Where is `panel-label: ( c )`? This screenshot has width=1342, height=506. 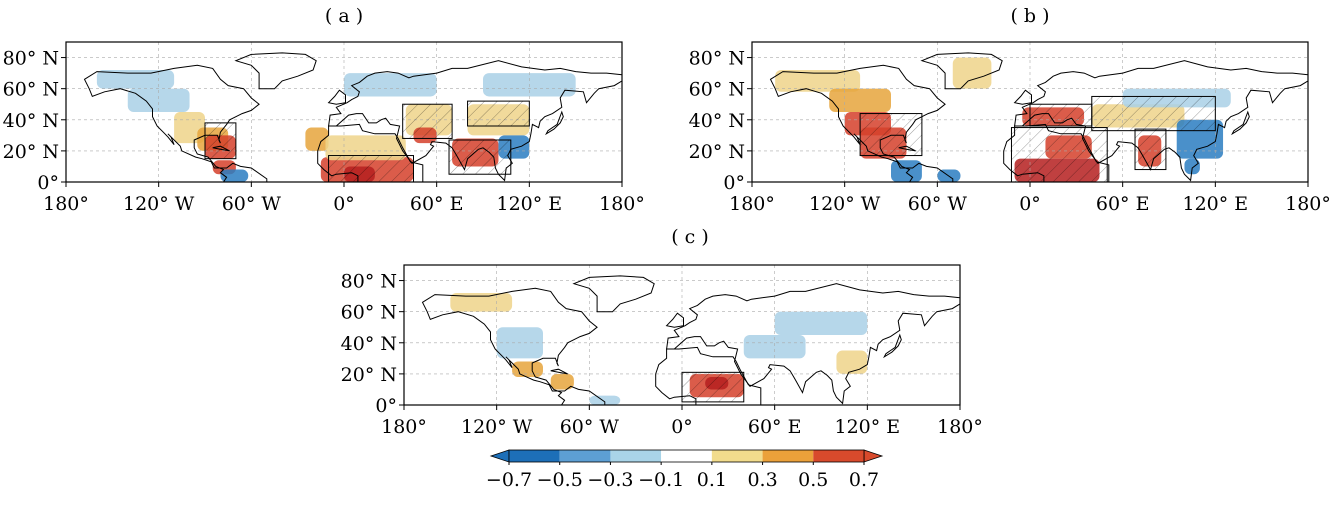 panel-label: ( c ) is located at coordinates (690, 237).